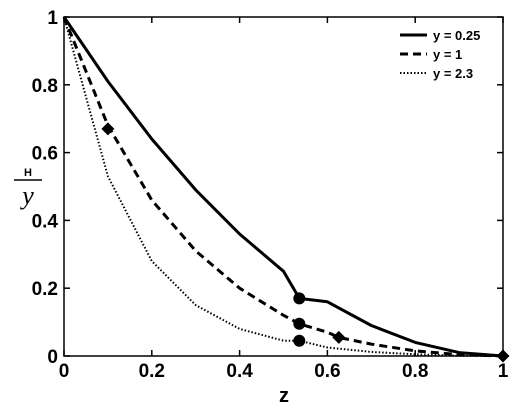 Image resolution: width=525 pixels, height=412 pixels. What do you see at coordinates (453, 73) in the screenshot?
I see `legend-label-3: y = 2.3` at bounding box center [453, 73].